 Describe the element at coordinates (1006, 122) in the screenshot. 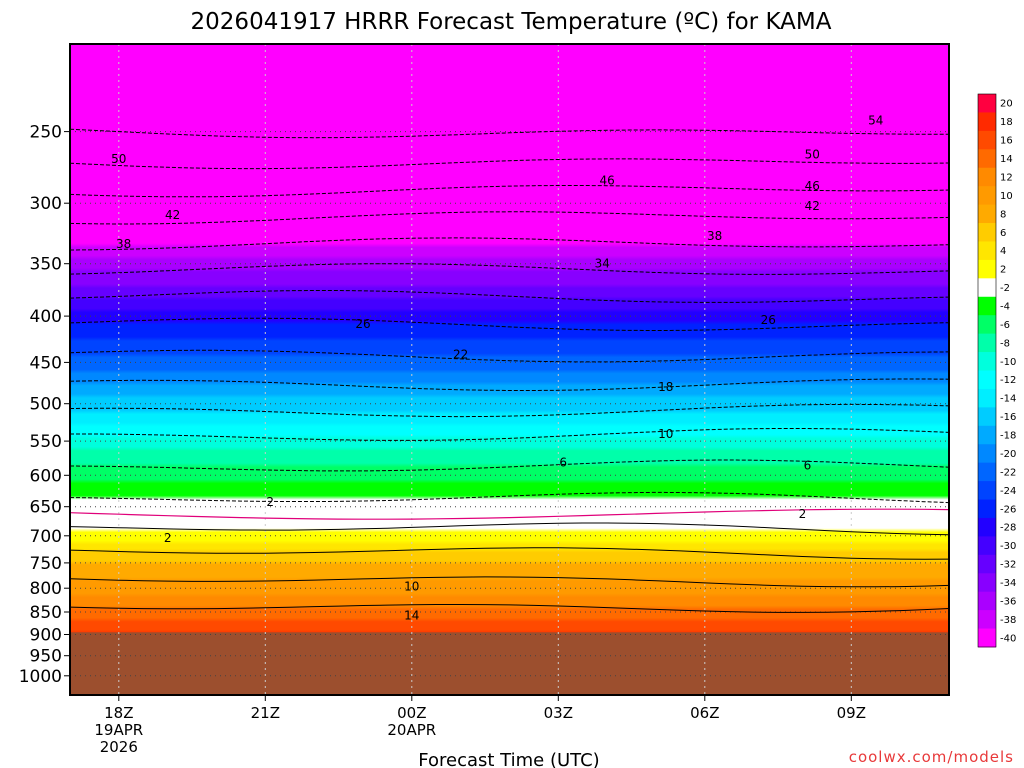

I see `colorbar-label: 18` at that location.